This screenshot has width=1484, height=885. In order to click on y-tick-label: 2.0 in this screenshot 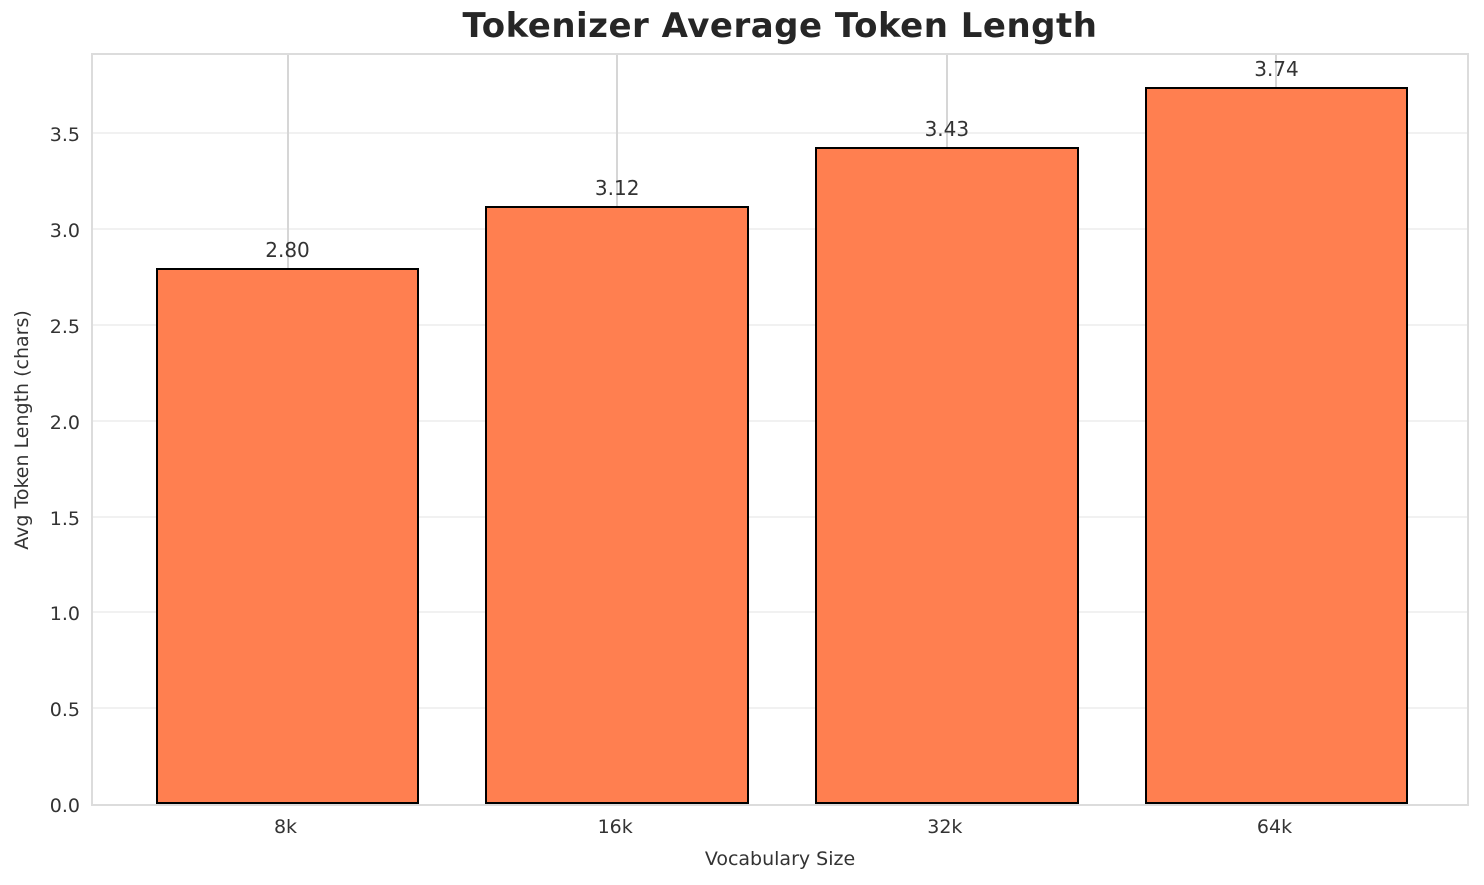, I will do `click(64, 422)`.